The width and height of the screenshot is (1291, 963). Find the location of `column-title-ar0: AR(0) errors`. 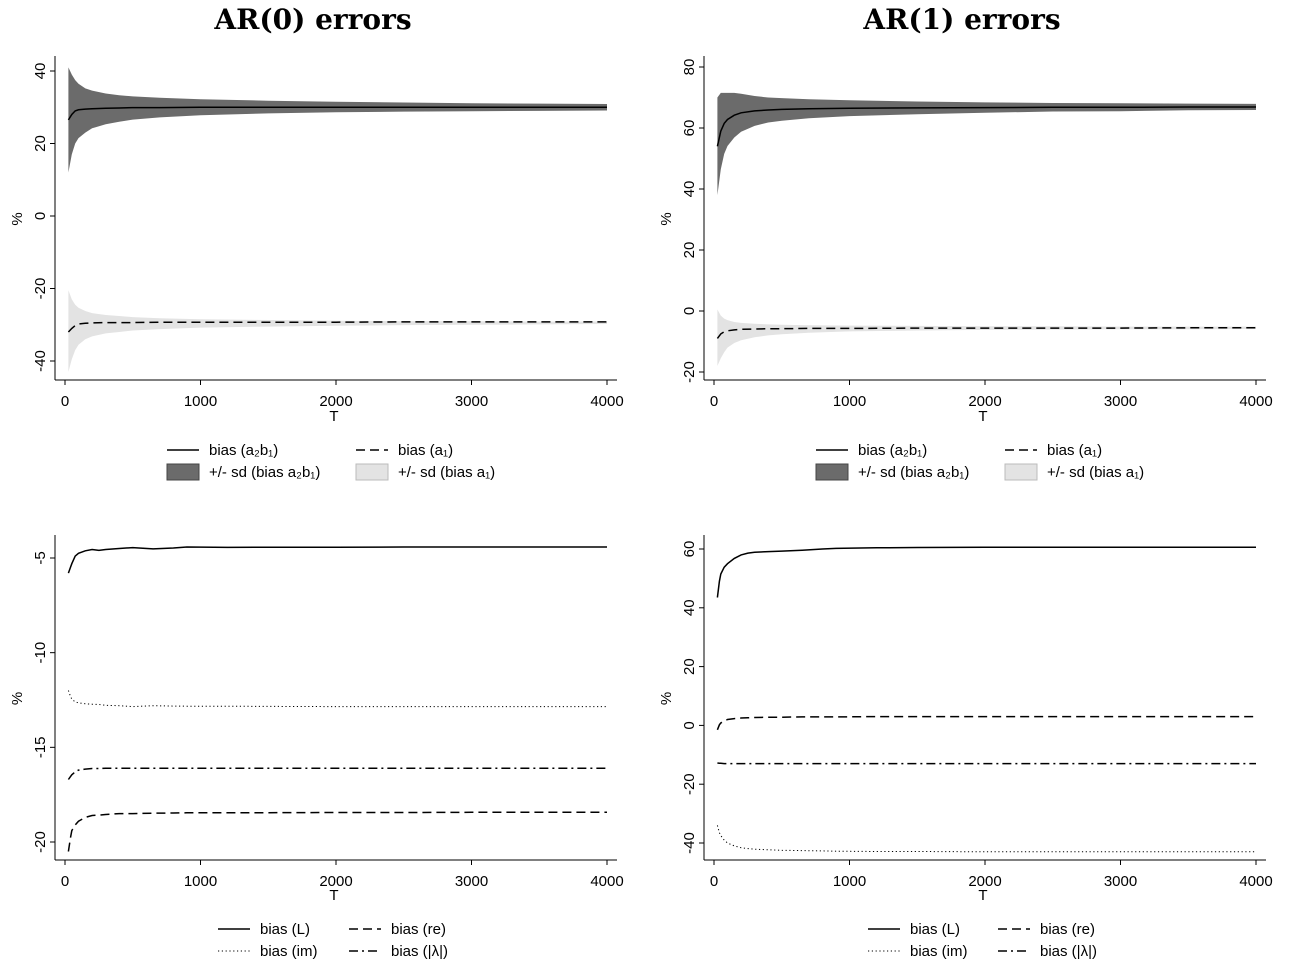

column-title-ar0: AR(0) errors is located at coordinates (312, 19).